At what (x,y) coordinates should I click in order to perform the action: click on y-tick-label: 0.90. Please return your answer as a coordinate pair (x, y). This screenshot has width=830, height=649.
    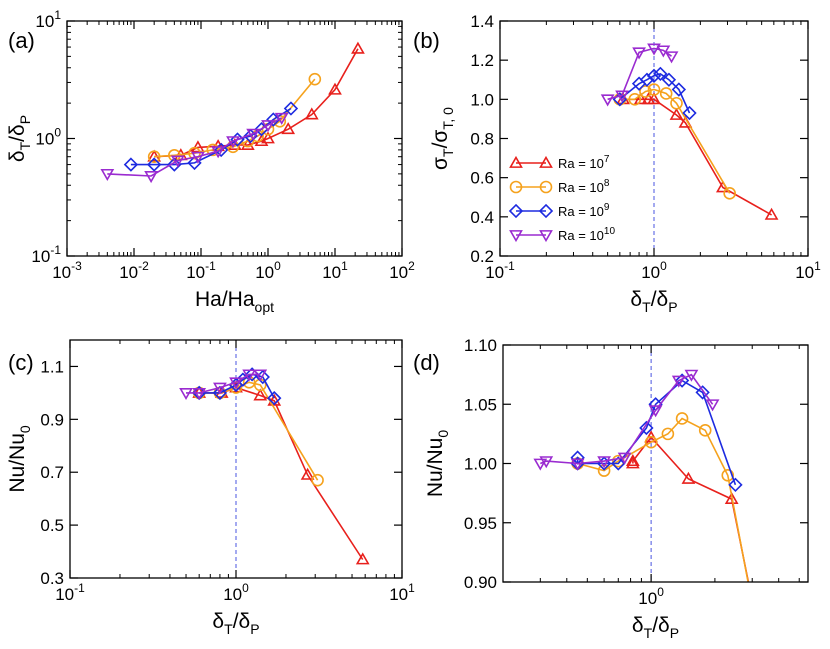
    Looking at the image, I should click on (480, 582).